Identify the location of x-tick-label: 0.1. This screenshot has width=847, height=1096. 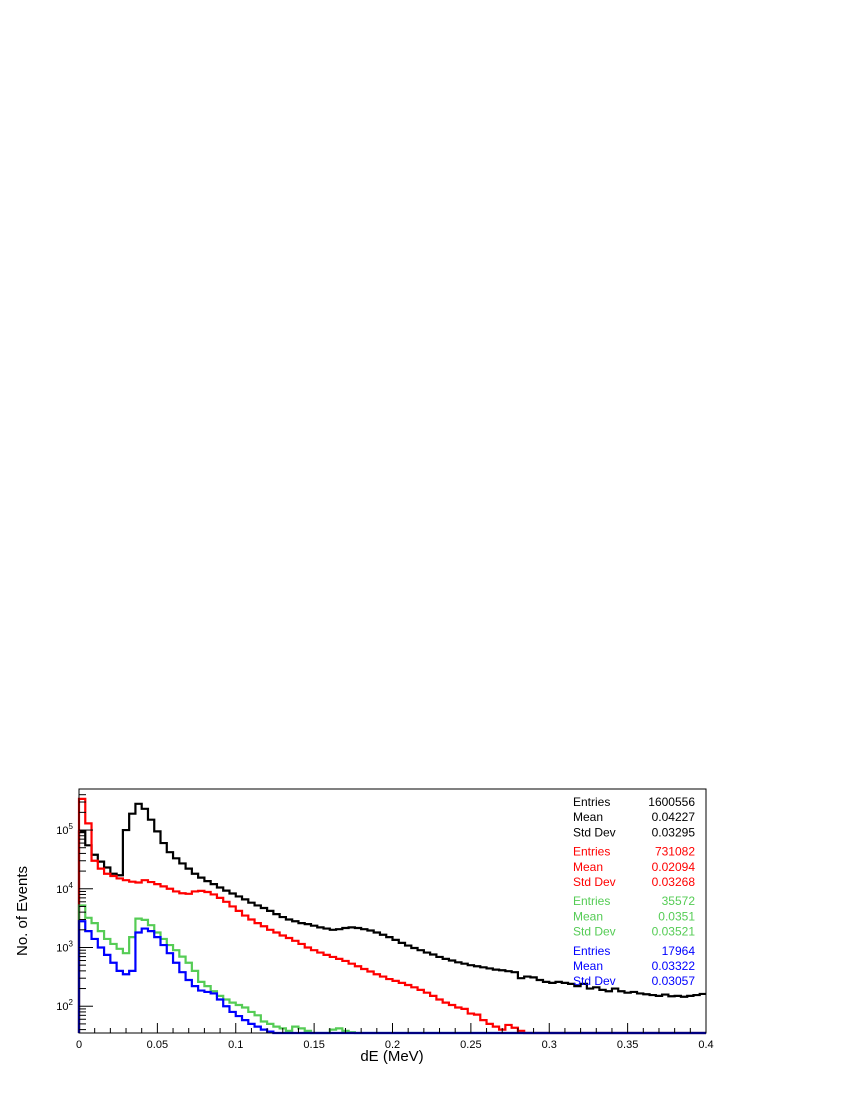
(235, 1045).